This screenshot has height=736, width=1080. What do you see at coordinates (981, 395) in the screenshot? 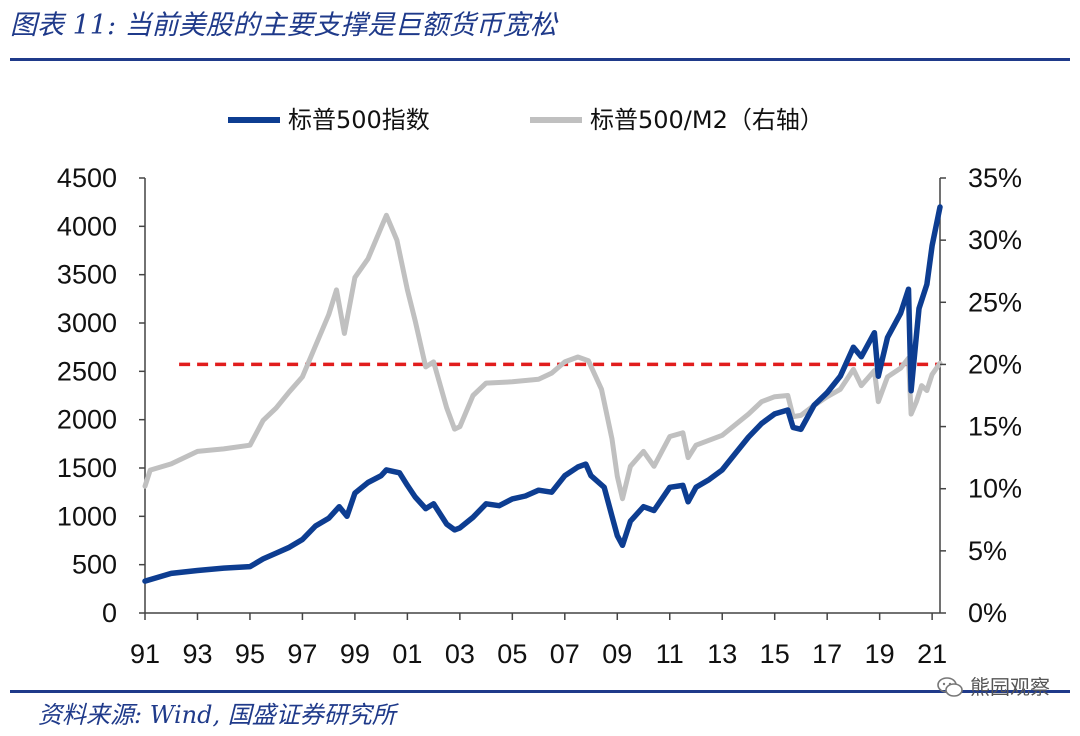
I see `right-axis-ticks: 0% 5% 10% 15% 20% 25% 30% 35%` at bounding box center [981, 395].